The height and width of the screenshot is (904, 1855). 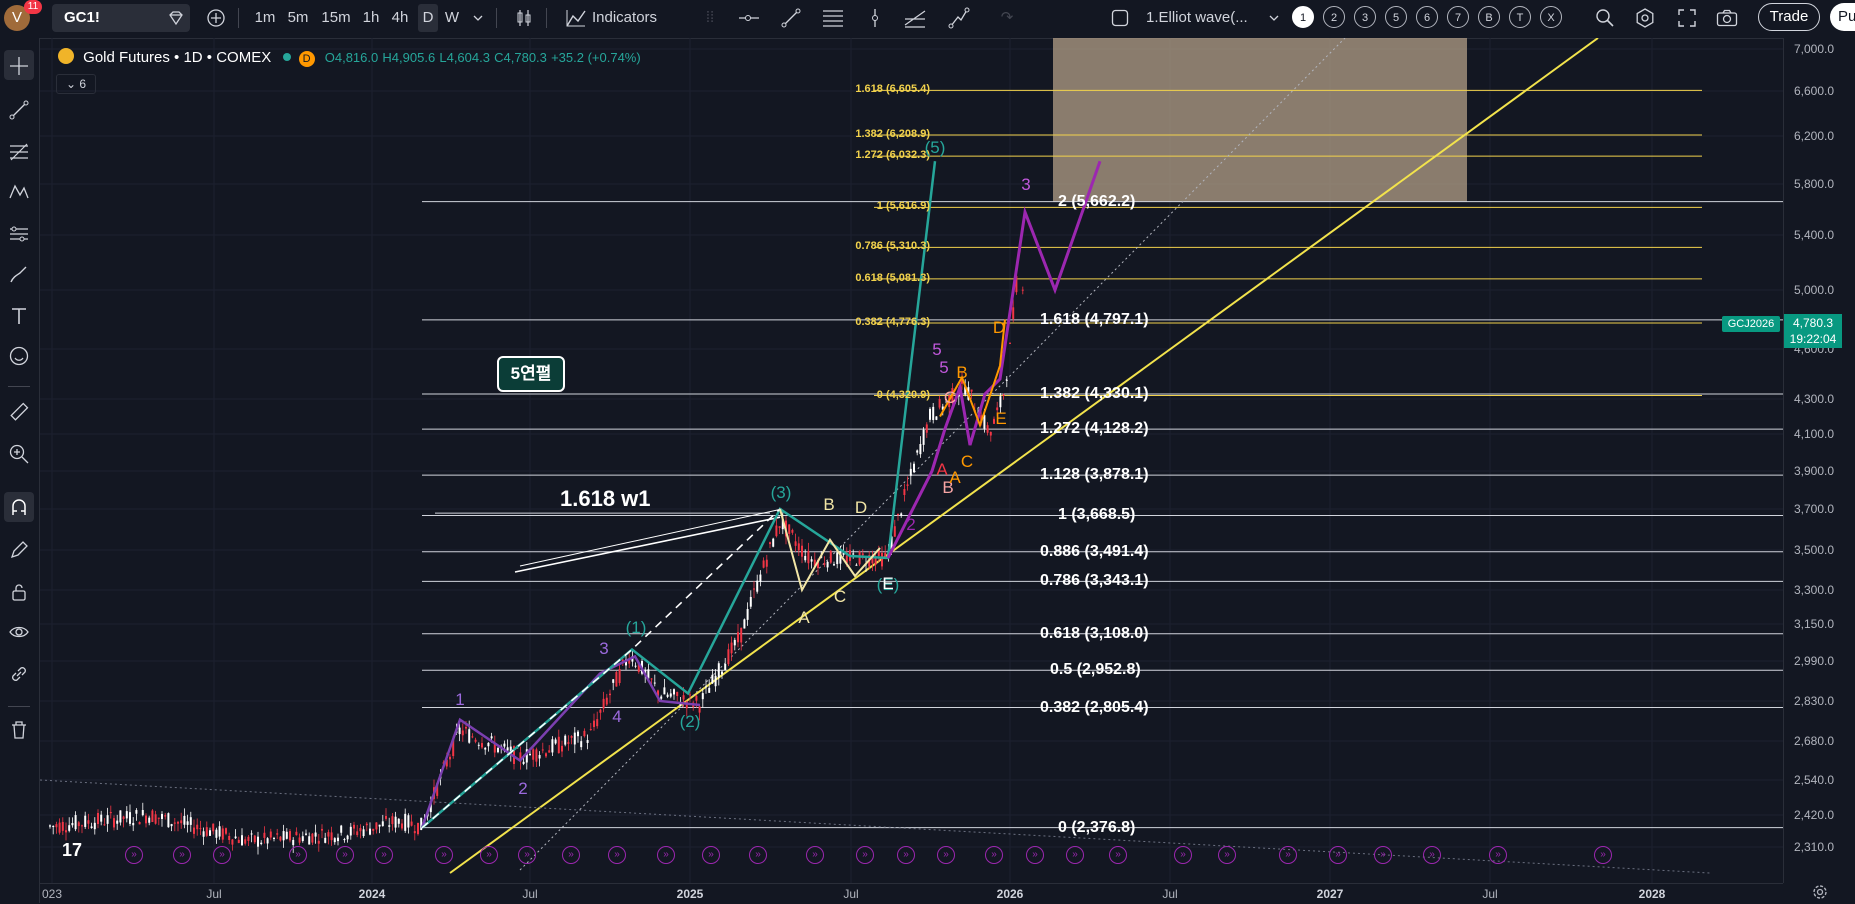 What do you see at coordinates (1551, 17) in the screenshot?
I see `layout-tab-x: X` at bounding box center [1551, 17].